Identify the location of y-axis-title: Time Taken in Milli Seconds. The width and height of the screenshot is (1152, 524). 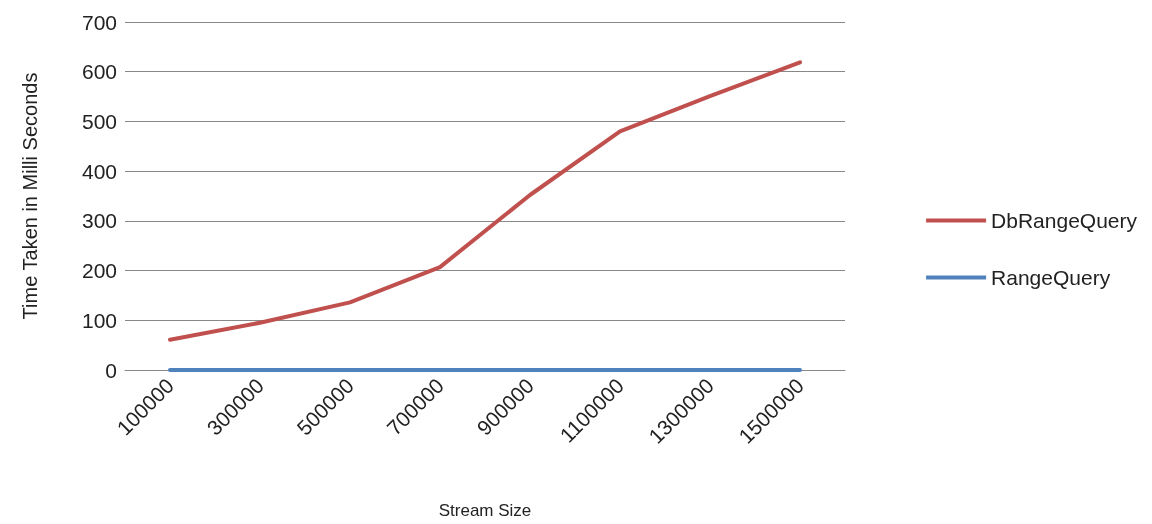
(30, 196).